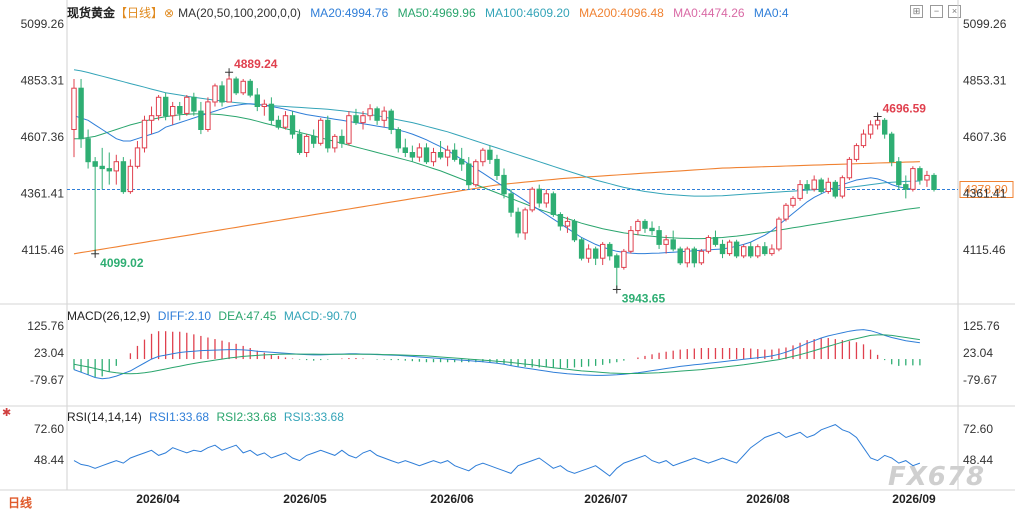  Describe the element at coordinates (246, 417) in the screenshot. I see `rsi2-value: RSI2:33.68` at that location.